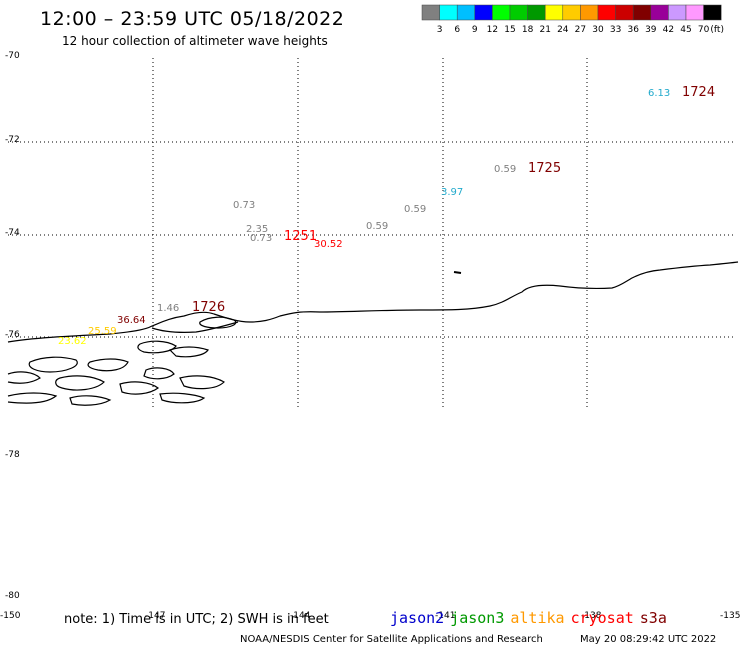  Describe the element at coordinates (712, 12) in the screenshot. I see `legend-swatch` at that location.